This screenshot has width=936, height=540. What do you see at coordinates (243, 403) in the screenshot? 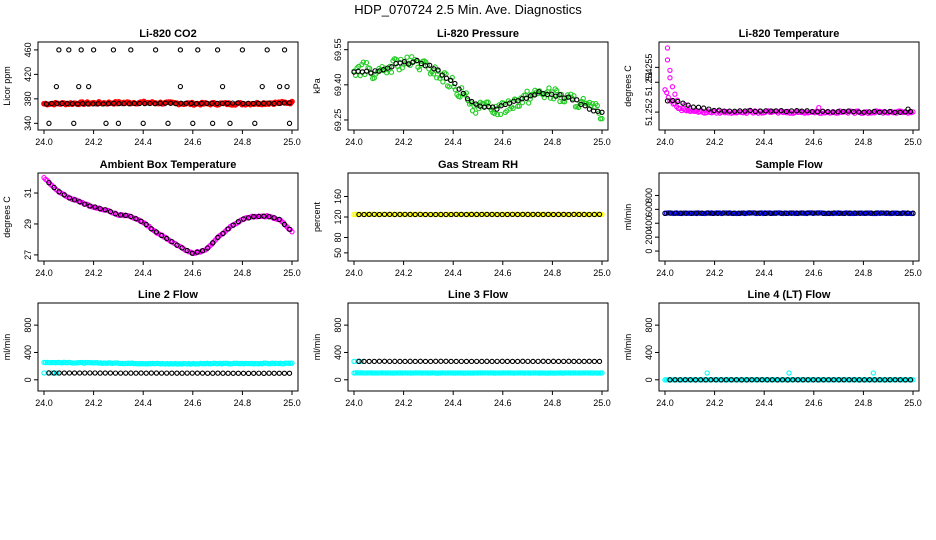
I see `x-tick-label: 24.8` at bounding box center [243, 403].